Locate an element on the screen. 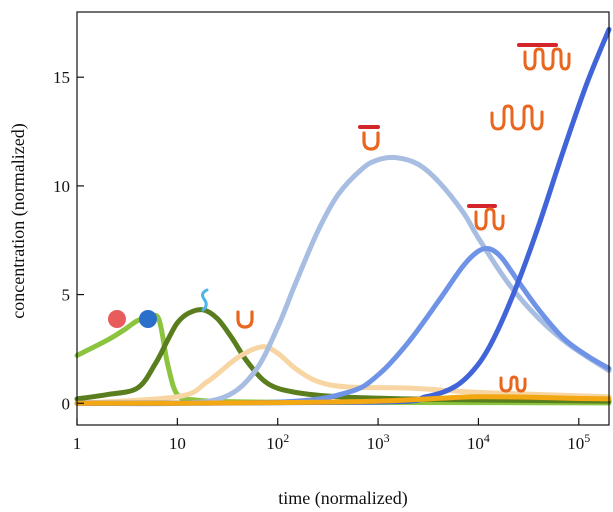  x-tick-label-0: 1 is located at coordinates (77, 443).